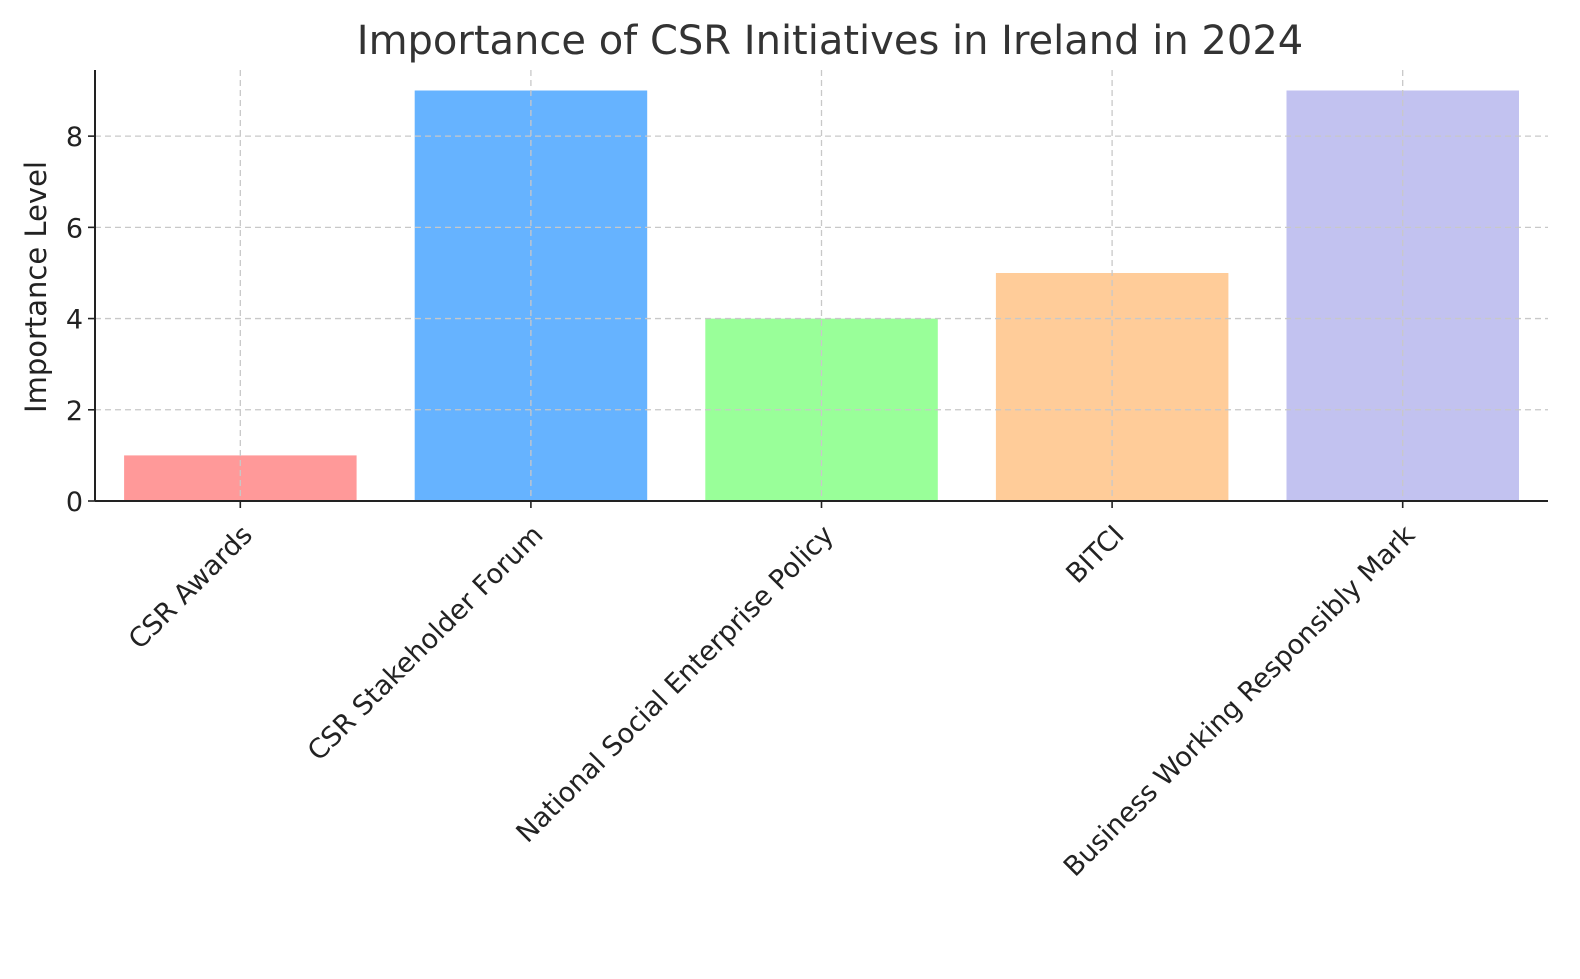 The image size is (1580, 979). What do you see at coordinates (74, 137) in the screenshot?
I see `y-tick-label-4: 8` at bounding box center [74, 137].